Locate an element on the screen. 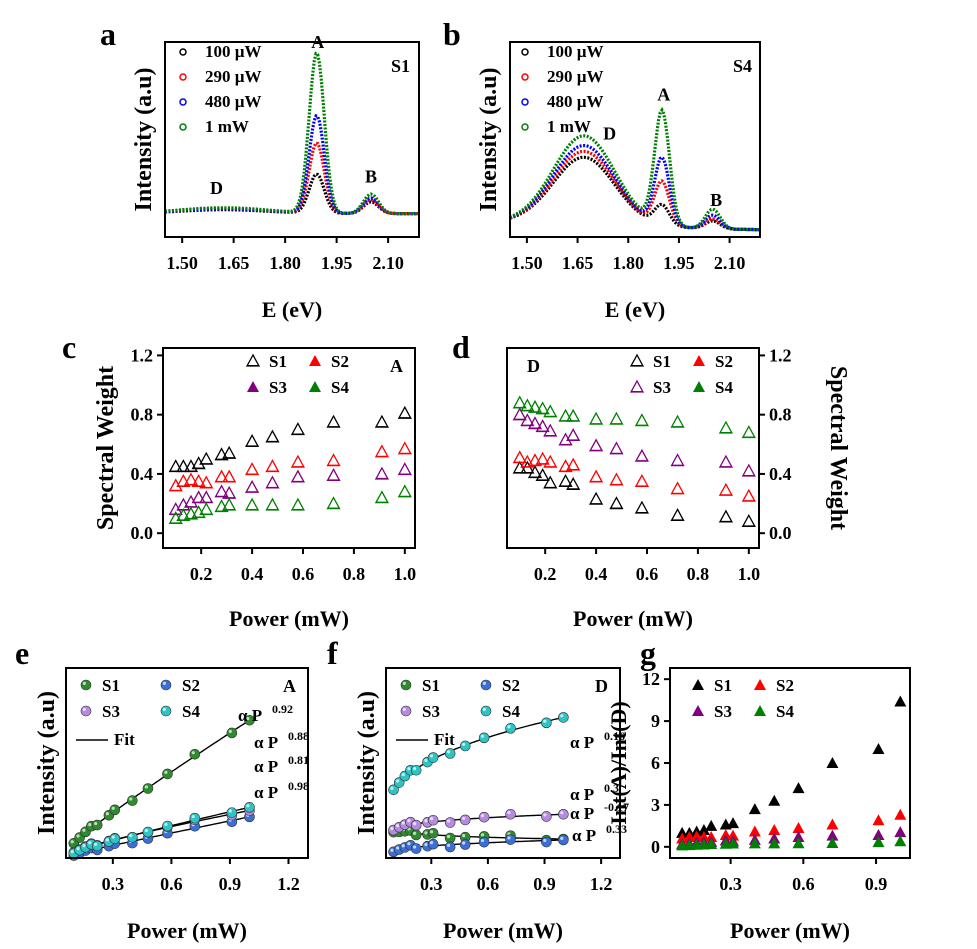 The height and width of the screenshot is (949, 977). x-tick-label: 0.3 is located at coordinates (113, 884).